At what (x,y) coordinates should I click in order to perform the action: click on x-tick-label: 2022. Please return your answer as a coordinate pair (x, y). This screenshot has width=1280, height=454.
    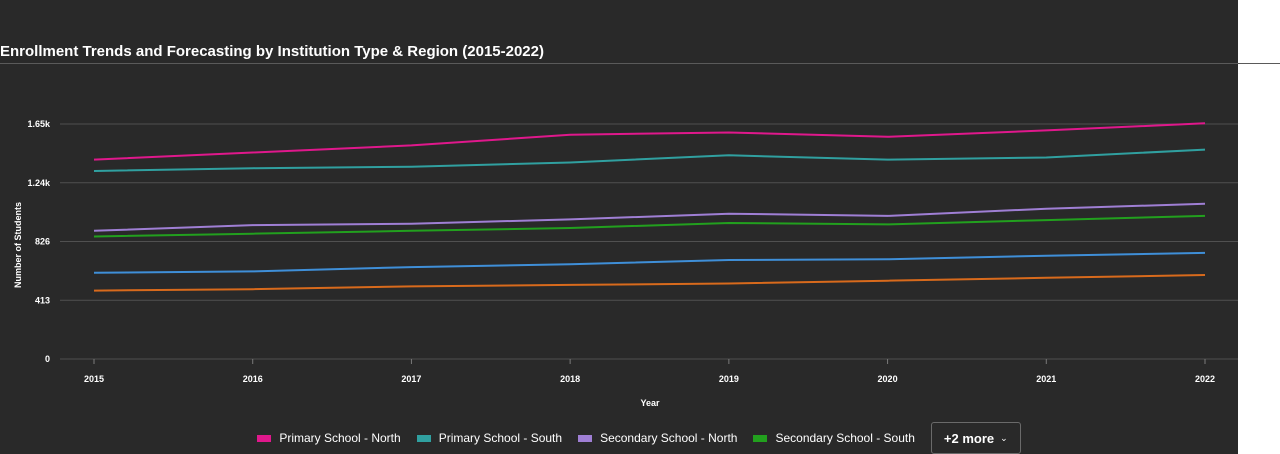
    Looking at the image, I should click on (1205, 379).